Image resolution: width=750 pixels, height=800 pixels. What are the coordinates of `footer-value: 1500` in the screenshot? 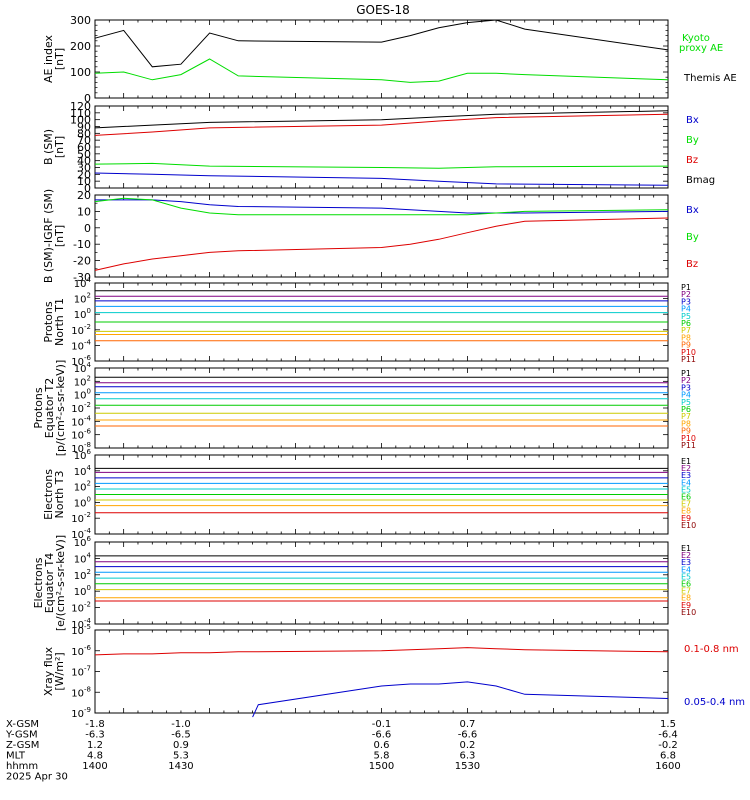 It's located at (381, 766).